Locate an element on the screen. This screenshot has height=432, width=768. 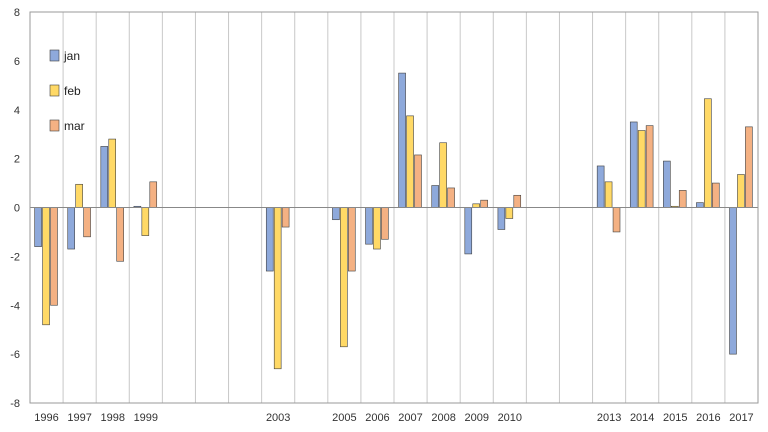
y-tick-label: 2 is located at coordinates (17, 160).